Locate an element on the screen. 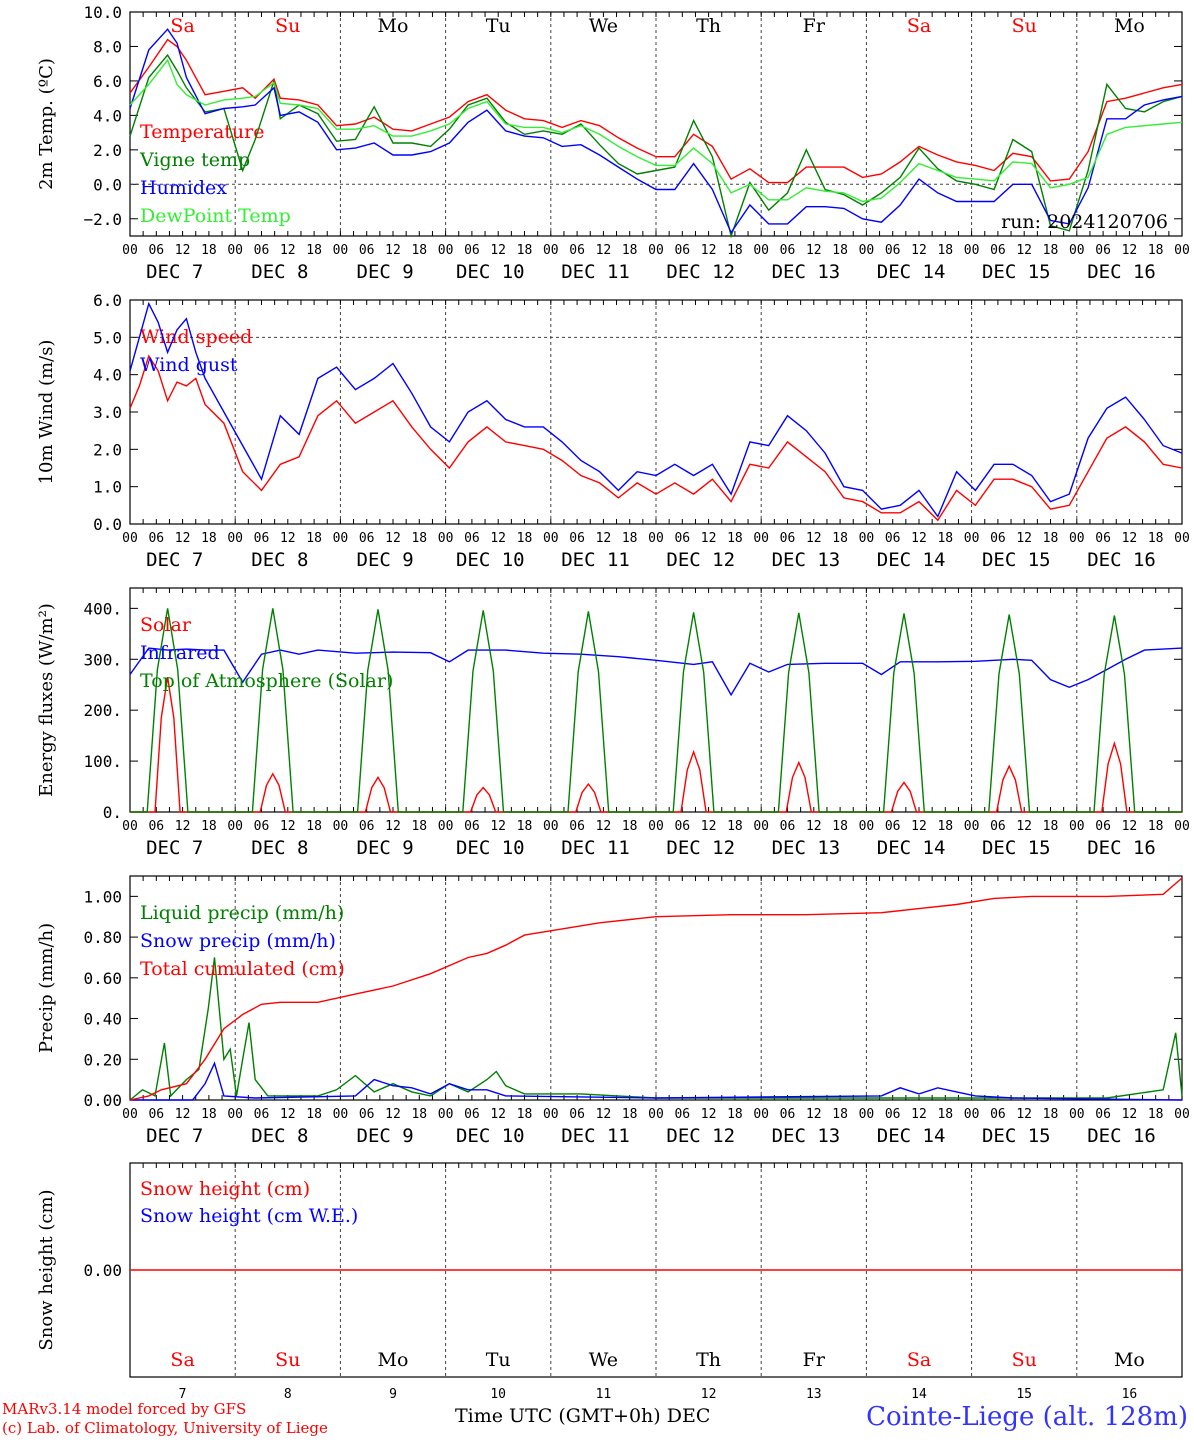 The width and height of the screenshot is (1194, 1444). legend-entry: Temperature is located at coordinates (202, 132).